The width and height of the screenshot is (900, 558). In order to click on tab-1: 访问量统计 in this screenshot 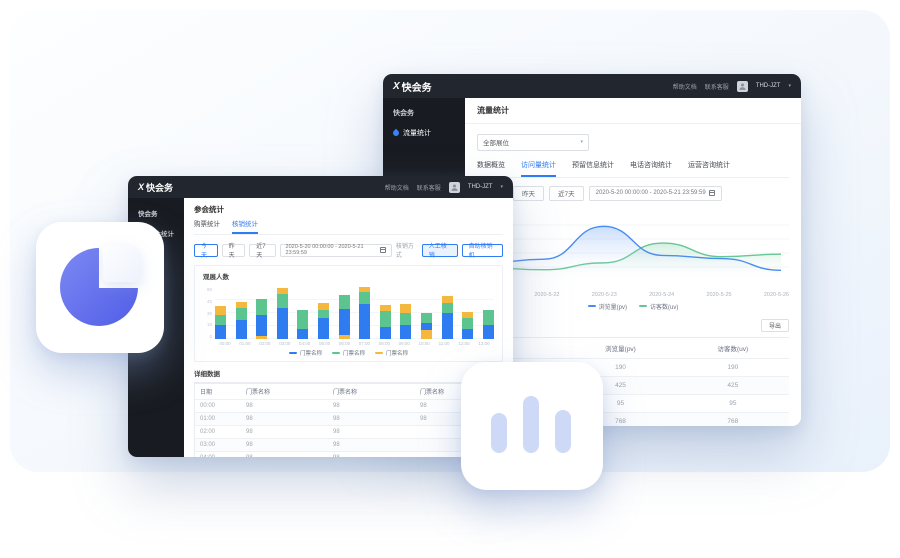, I will do `click(538, 168)`.